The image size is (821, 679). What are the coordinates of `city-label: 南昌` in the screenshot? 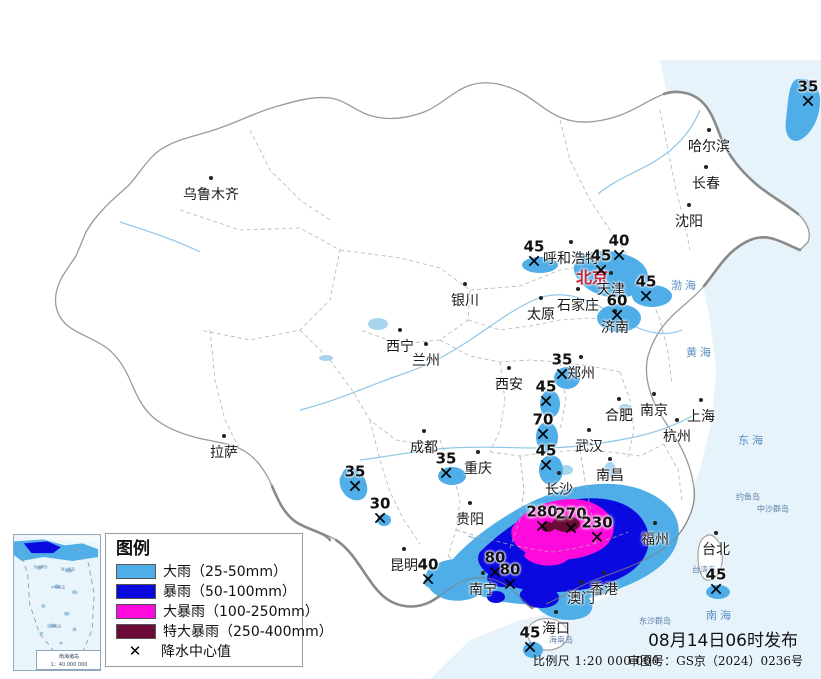 It's located at (610, 471).